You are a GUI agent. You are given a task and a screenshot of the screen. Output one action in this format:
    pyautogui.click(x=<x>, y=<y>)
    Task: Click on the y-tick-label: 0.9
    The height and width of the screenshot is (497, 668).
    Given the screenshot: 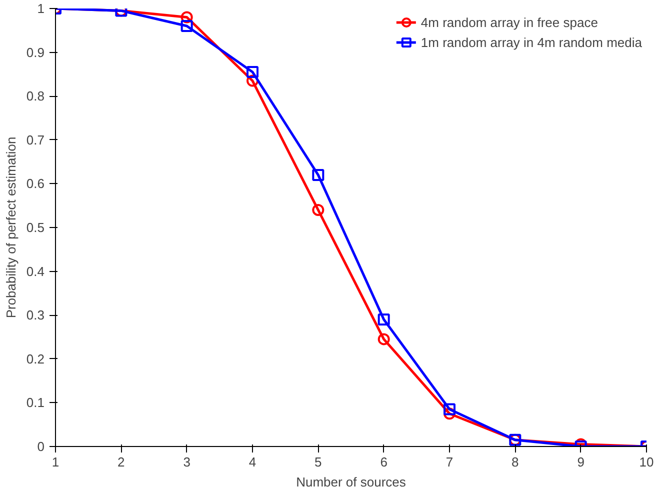 What is the action you would take?
    pyautogui.click(x=35, y=52)
    